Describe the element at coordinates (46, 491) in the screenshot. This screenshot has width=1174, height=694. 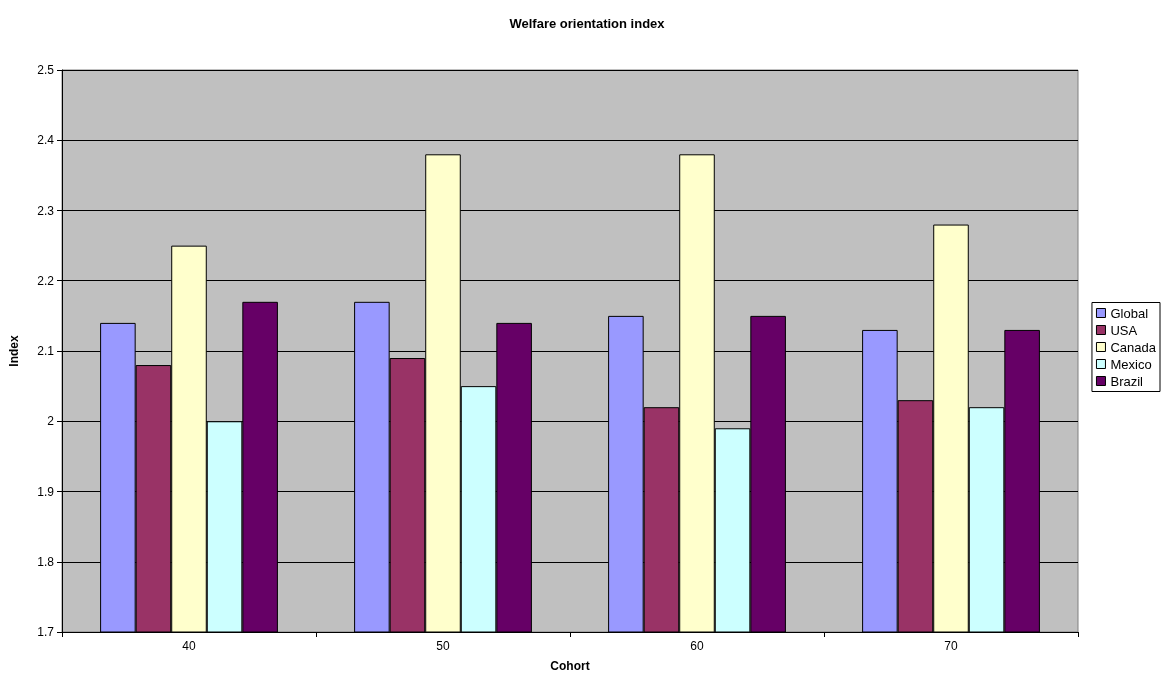
I see `y-tick-label: 1.9` at that location.